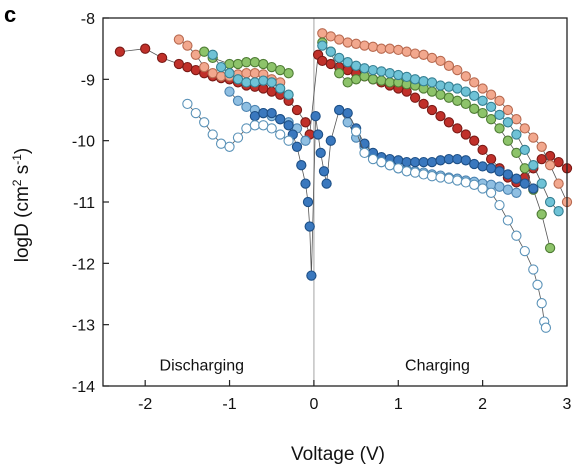 This screenshot has width=576, height=469. What do you see at coordinates (88, 19) in the screenshot?
I see `y-tick-label: -8` at bounding box center [88, 19].